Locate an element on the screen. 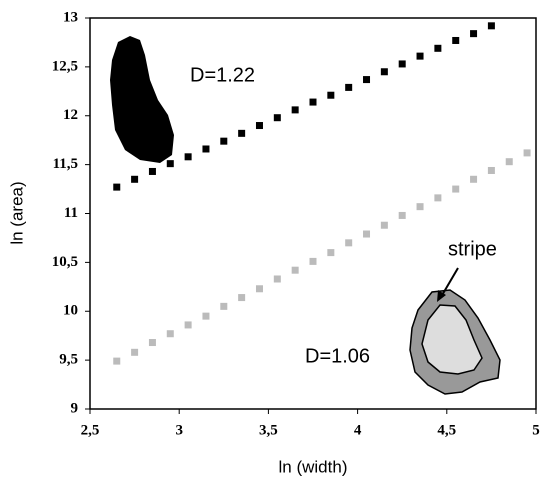 This screenshot has height=489, width=542. annotation: D=1.22 is located at coordinates (222, 75).